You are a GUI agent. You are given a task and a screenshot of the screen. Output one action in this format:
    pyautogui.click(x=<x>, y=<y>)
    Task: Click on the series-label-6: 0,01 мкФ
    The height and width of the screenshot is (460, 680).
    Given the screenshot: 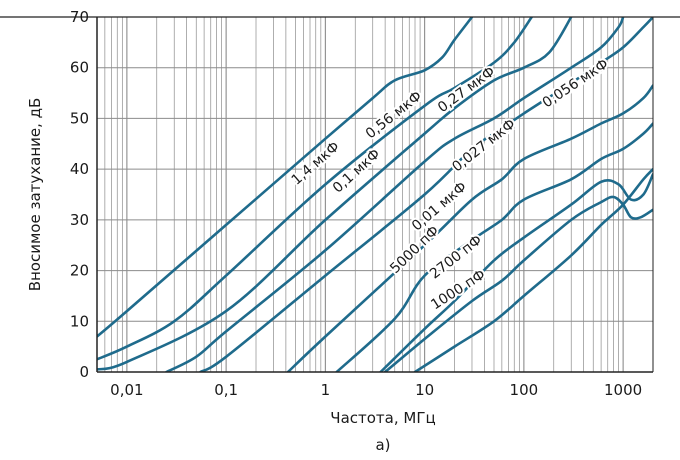 What is the action you would take?
    pyautogui.click(x=439, y=206)
    